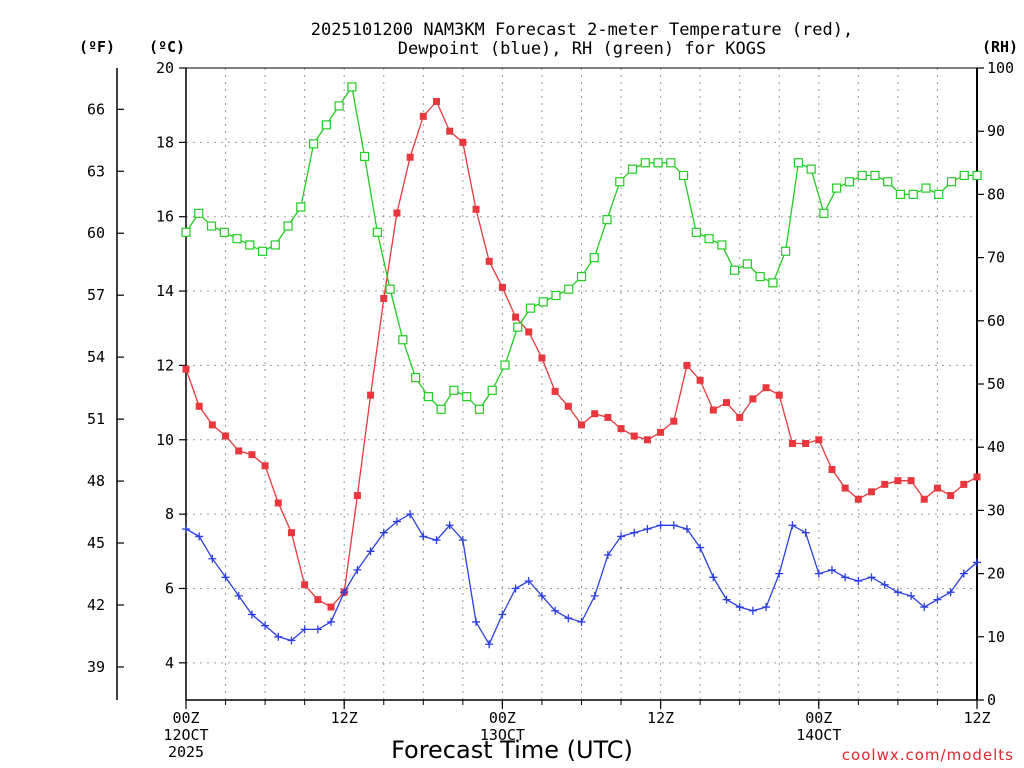 This screenshot has height=768, width=1024. Describe the element at coordinates (996, 194) in the screenshot. I see `rh-tick-label: 80` at that location.